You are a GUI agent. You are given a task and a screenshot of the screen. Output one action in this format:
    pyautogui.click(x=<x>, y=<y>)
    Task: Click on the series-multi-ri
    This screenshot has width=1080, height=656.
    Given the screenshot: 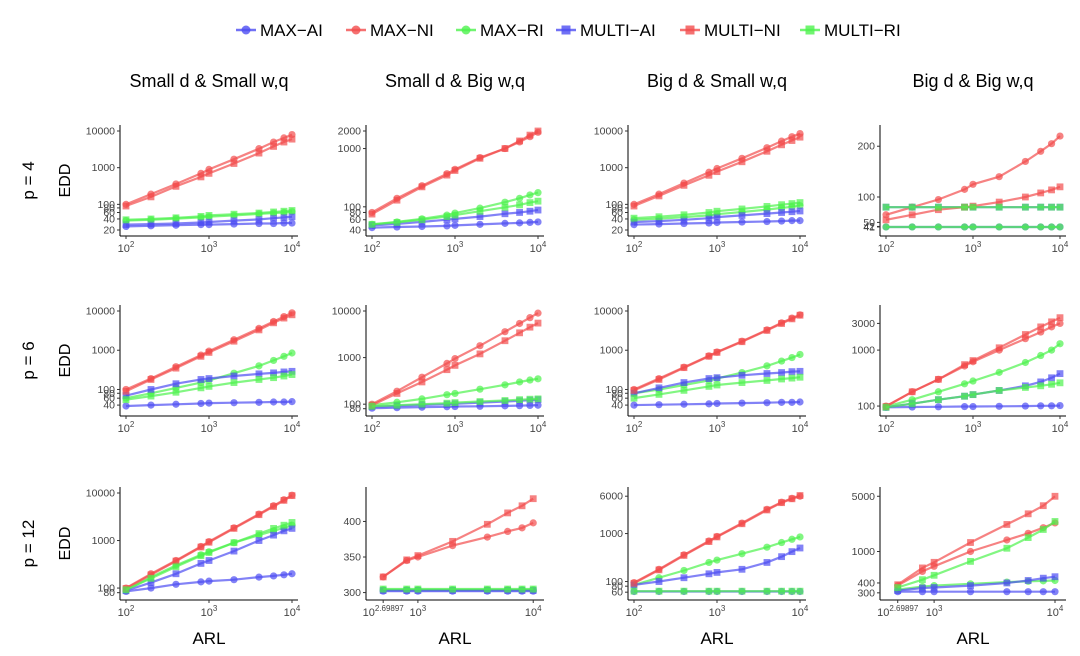 What is the action you would take?
    pyautogui.click(x=209, y=387)
    